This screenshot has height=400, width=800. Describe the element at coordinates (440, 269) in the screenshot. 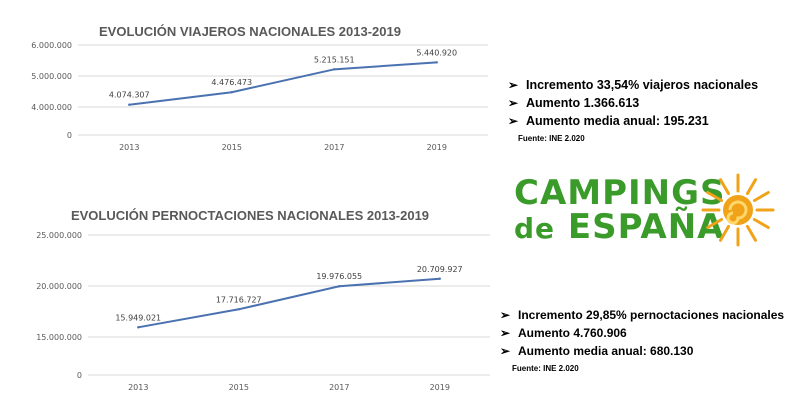

I see `data-label: 20.709.927` at that location.